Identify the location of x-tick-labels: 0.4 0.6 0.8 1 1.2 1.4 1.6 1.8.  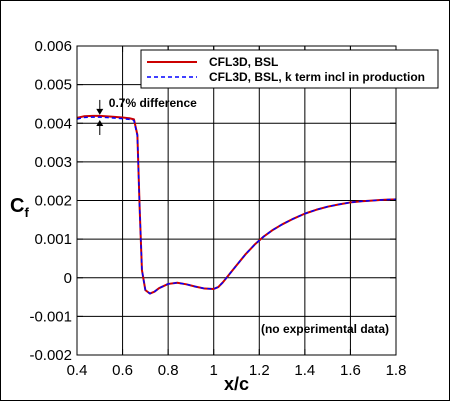
(237, 370).